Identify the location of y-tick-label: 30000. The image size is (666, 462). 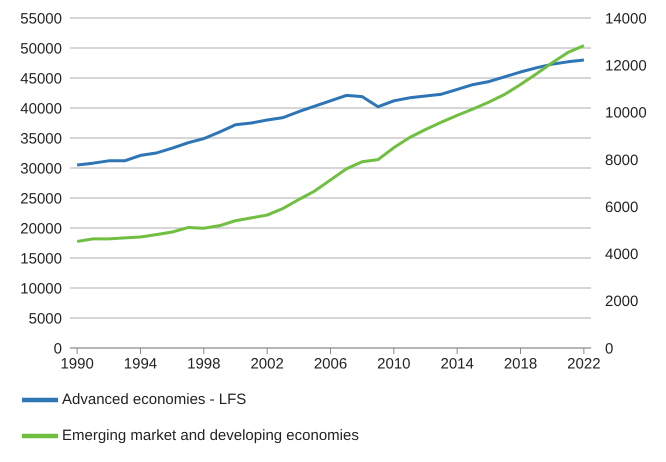
(41, 169).